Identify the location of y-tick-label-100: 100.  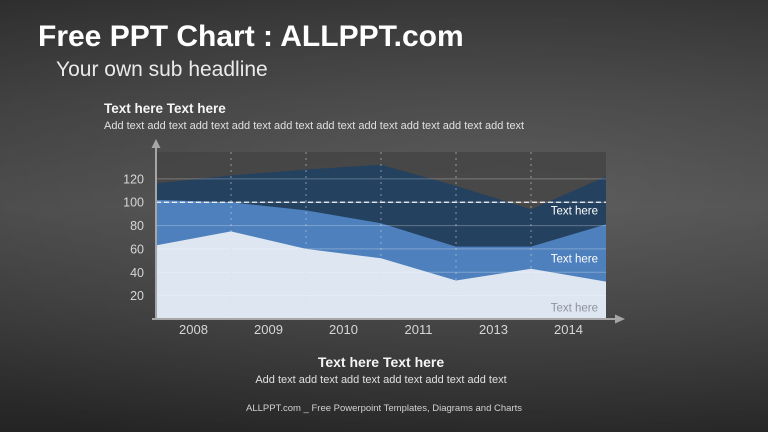
(133, 203).